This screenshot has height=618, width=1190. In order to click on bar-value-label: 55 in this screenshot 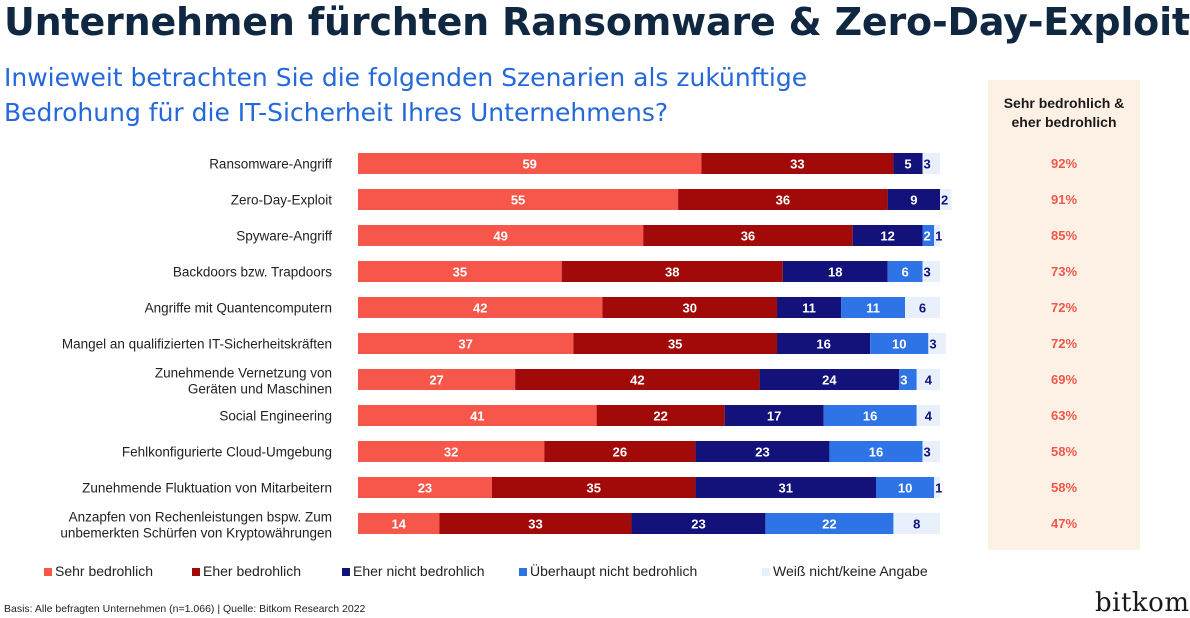, I will do `click(518, 200)`.